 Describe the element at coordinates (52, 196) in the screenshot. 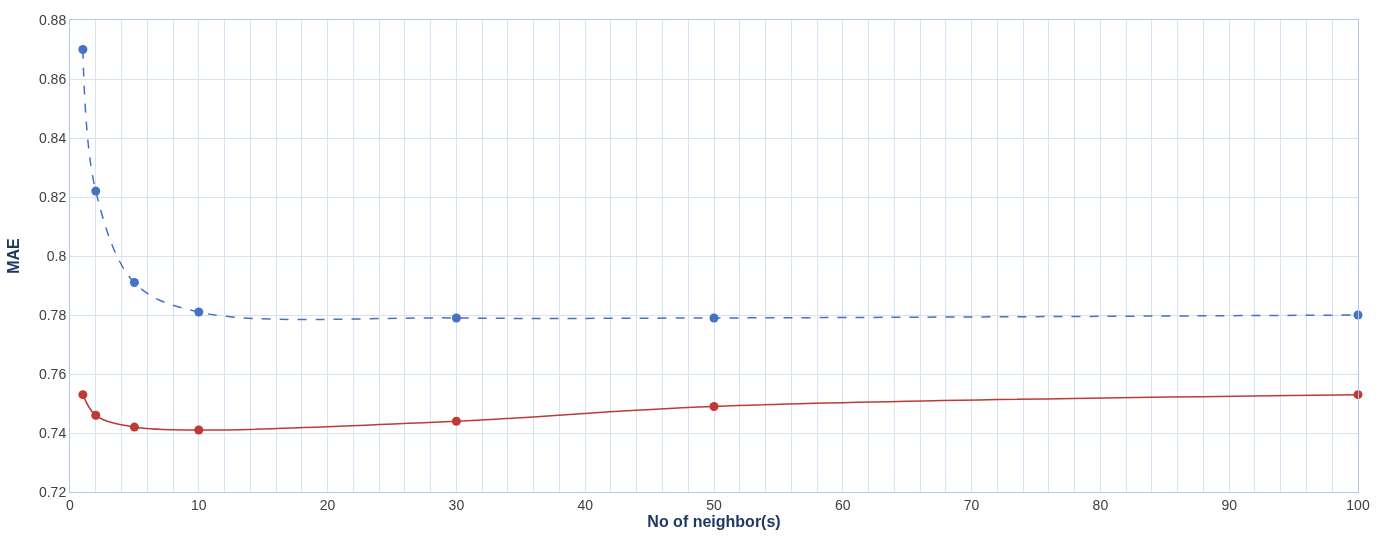

I see `y-tick-label: 0.82` at that location.